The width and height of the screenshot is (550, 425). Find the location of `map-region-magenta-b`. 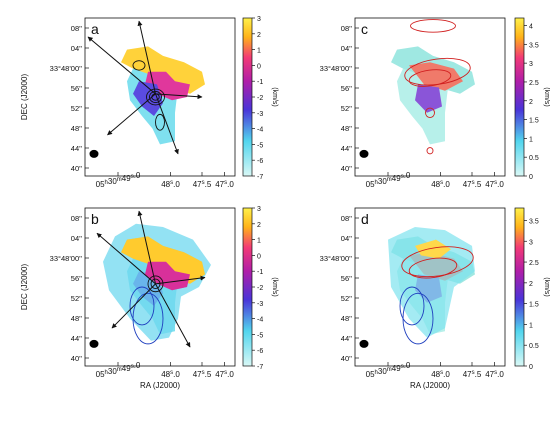

map-region-magenta-b is located at coordinates (167, 276).